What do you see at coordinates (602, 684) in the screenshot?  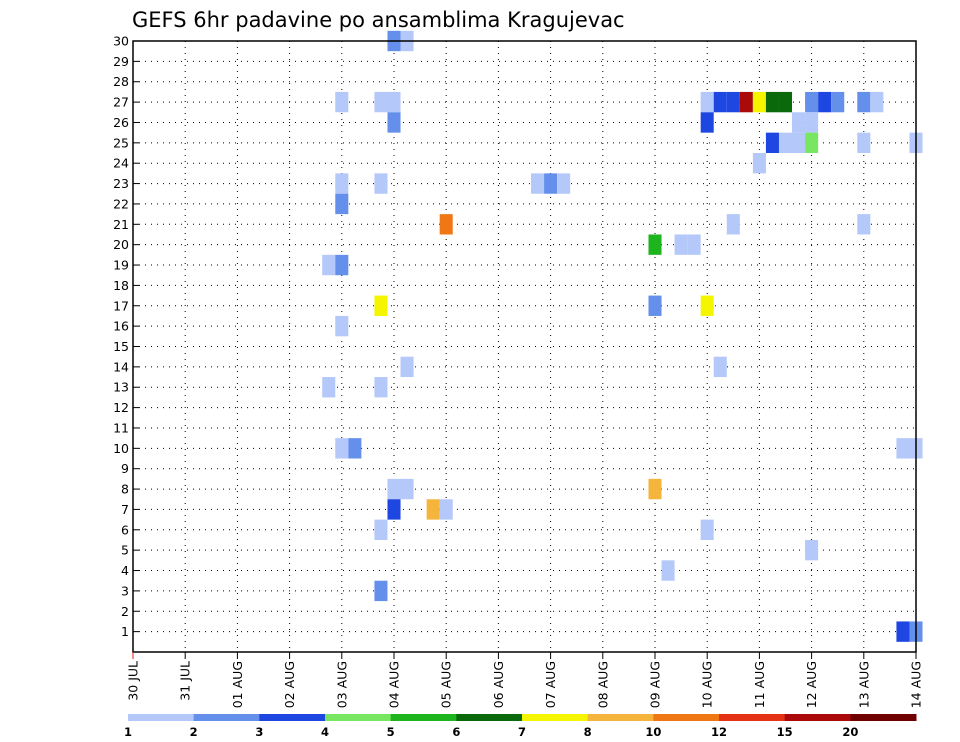 I see `x-tick-label: 08 AUG` at bounding box center [602, 684].